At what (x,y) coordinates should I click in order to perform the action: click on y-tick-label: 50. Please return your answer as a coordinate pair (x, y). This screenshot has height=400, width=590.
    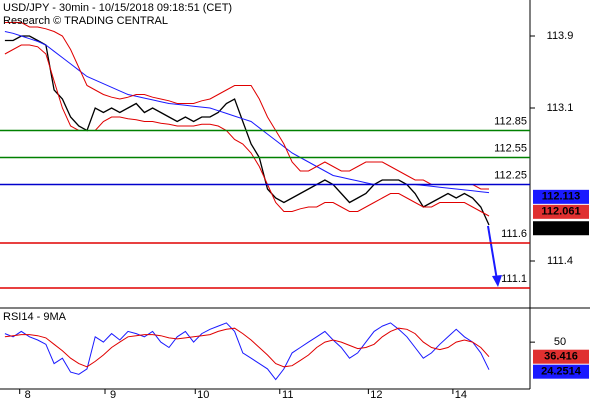
    Looking at the image, I should click on (560, 342).